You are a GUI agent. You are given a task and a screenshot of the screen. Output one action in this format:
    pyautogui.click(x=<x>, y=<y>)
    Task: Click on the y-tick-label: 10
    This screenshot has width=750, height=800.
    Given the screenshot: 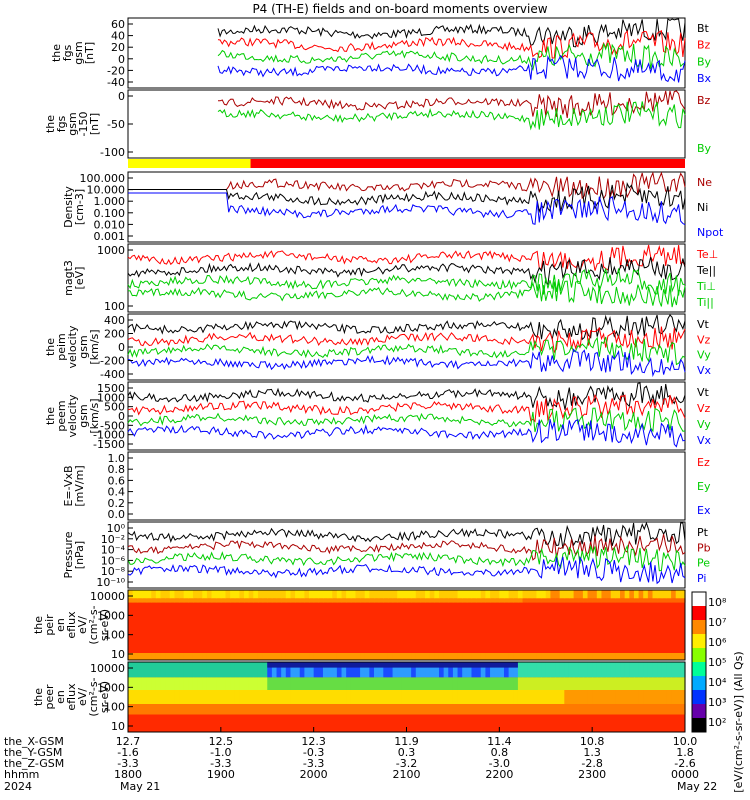 What is the action you would take?
    pyautogui.click(x=118, y=654)
    